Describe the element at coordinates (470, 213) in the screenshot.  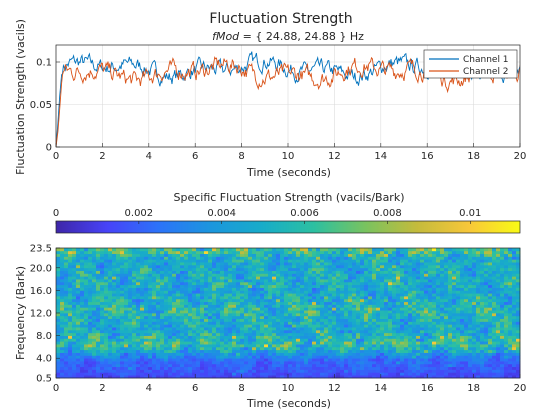
I see `colorbar-tick-label: 0.01` at that location.